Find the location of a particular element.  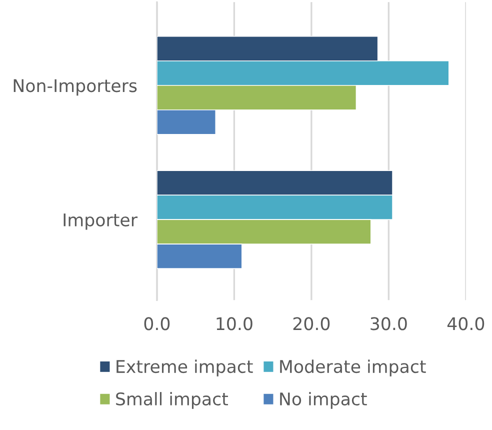

x-tick-label: 0.0 is located at coordinates (157, 323).